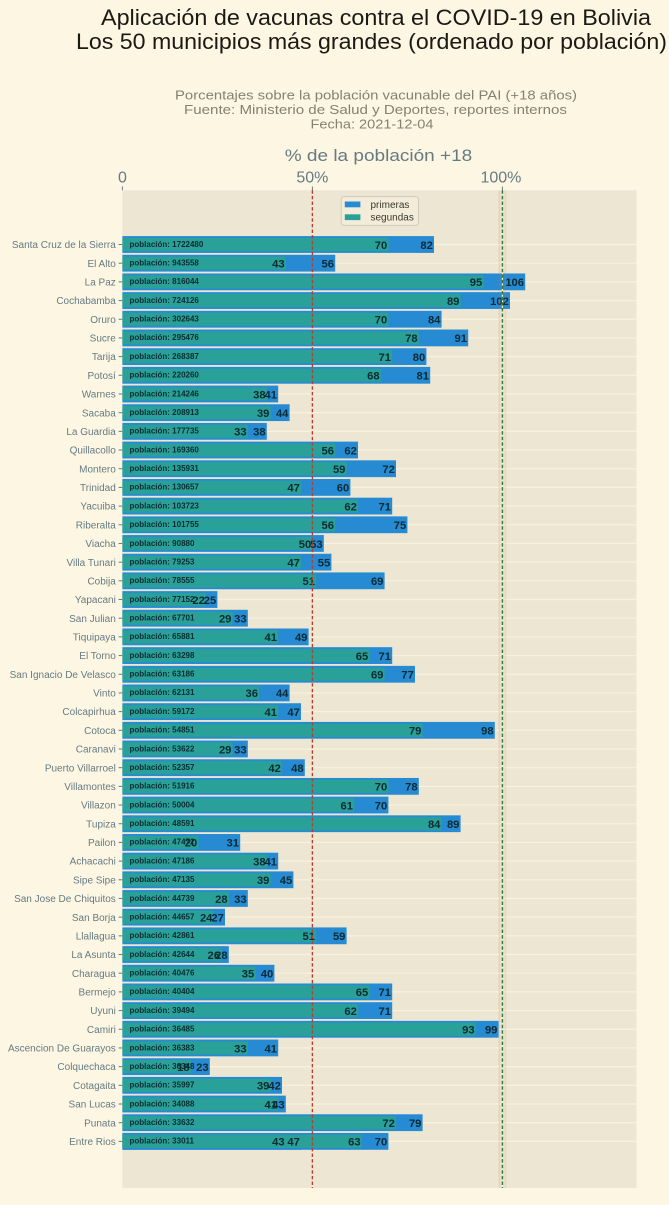 This screenshot has width=669, height=1205. What do you see at coordinates (221, 956) in the screenshot?
I see `svg-text: 28` at bounding box center [221, 956].